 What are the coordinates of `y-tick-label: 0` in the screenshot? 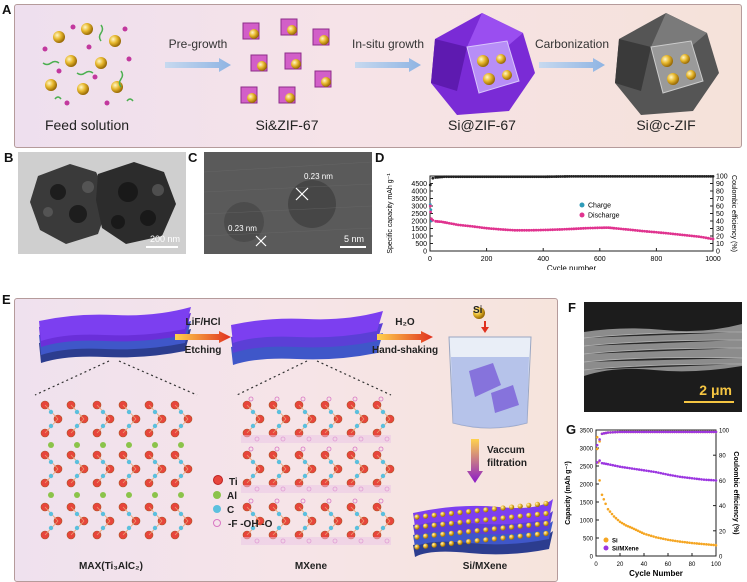 It's located at (425, 252).